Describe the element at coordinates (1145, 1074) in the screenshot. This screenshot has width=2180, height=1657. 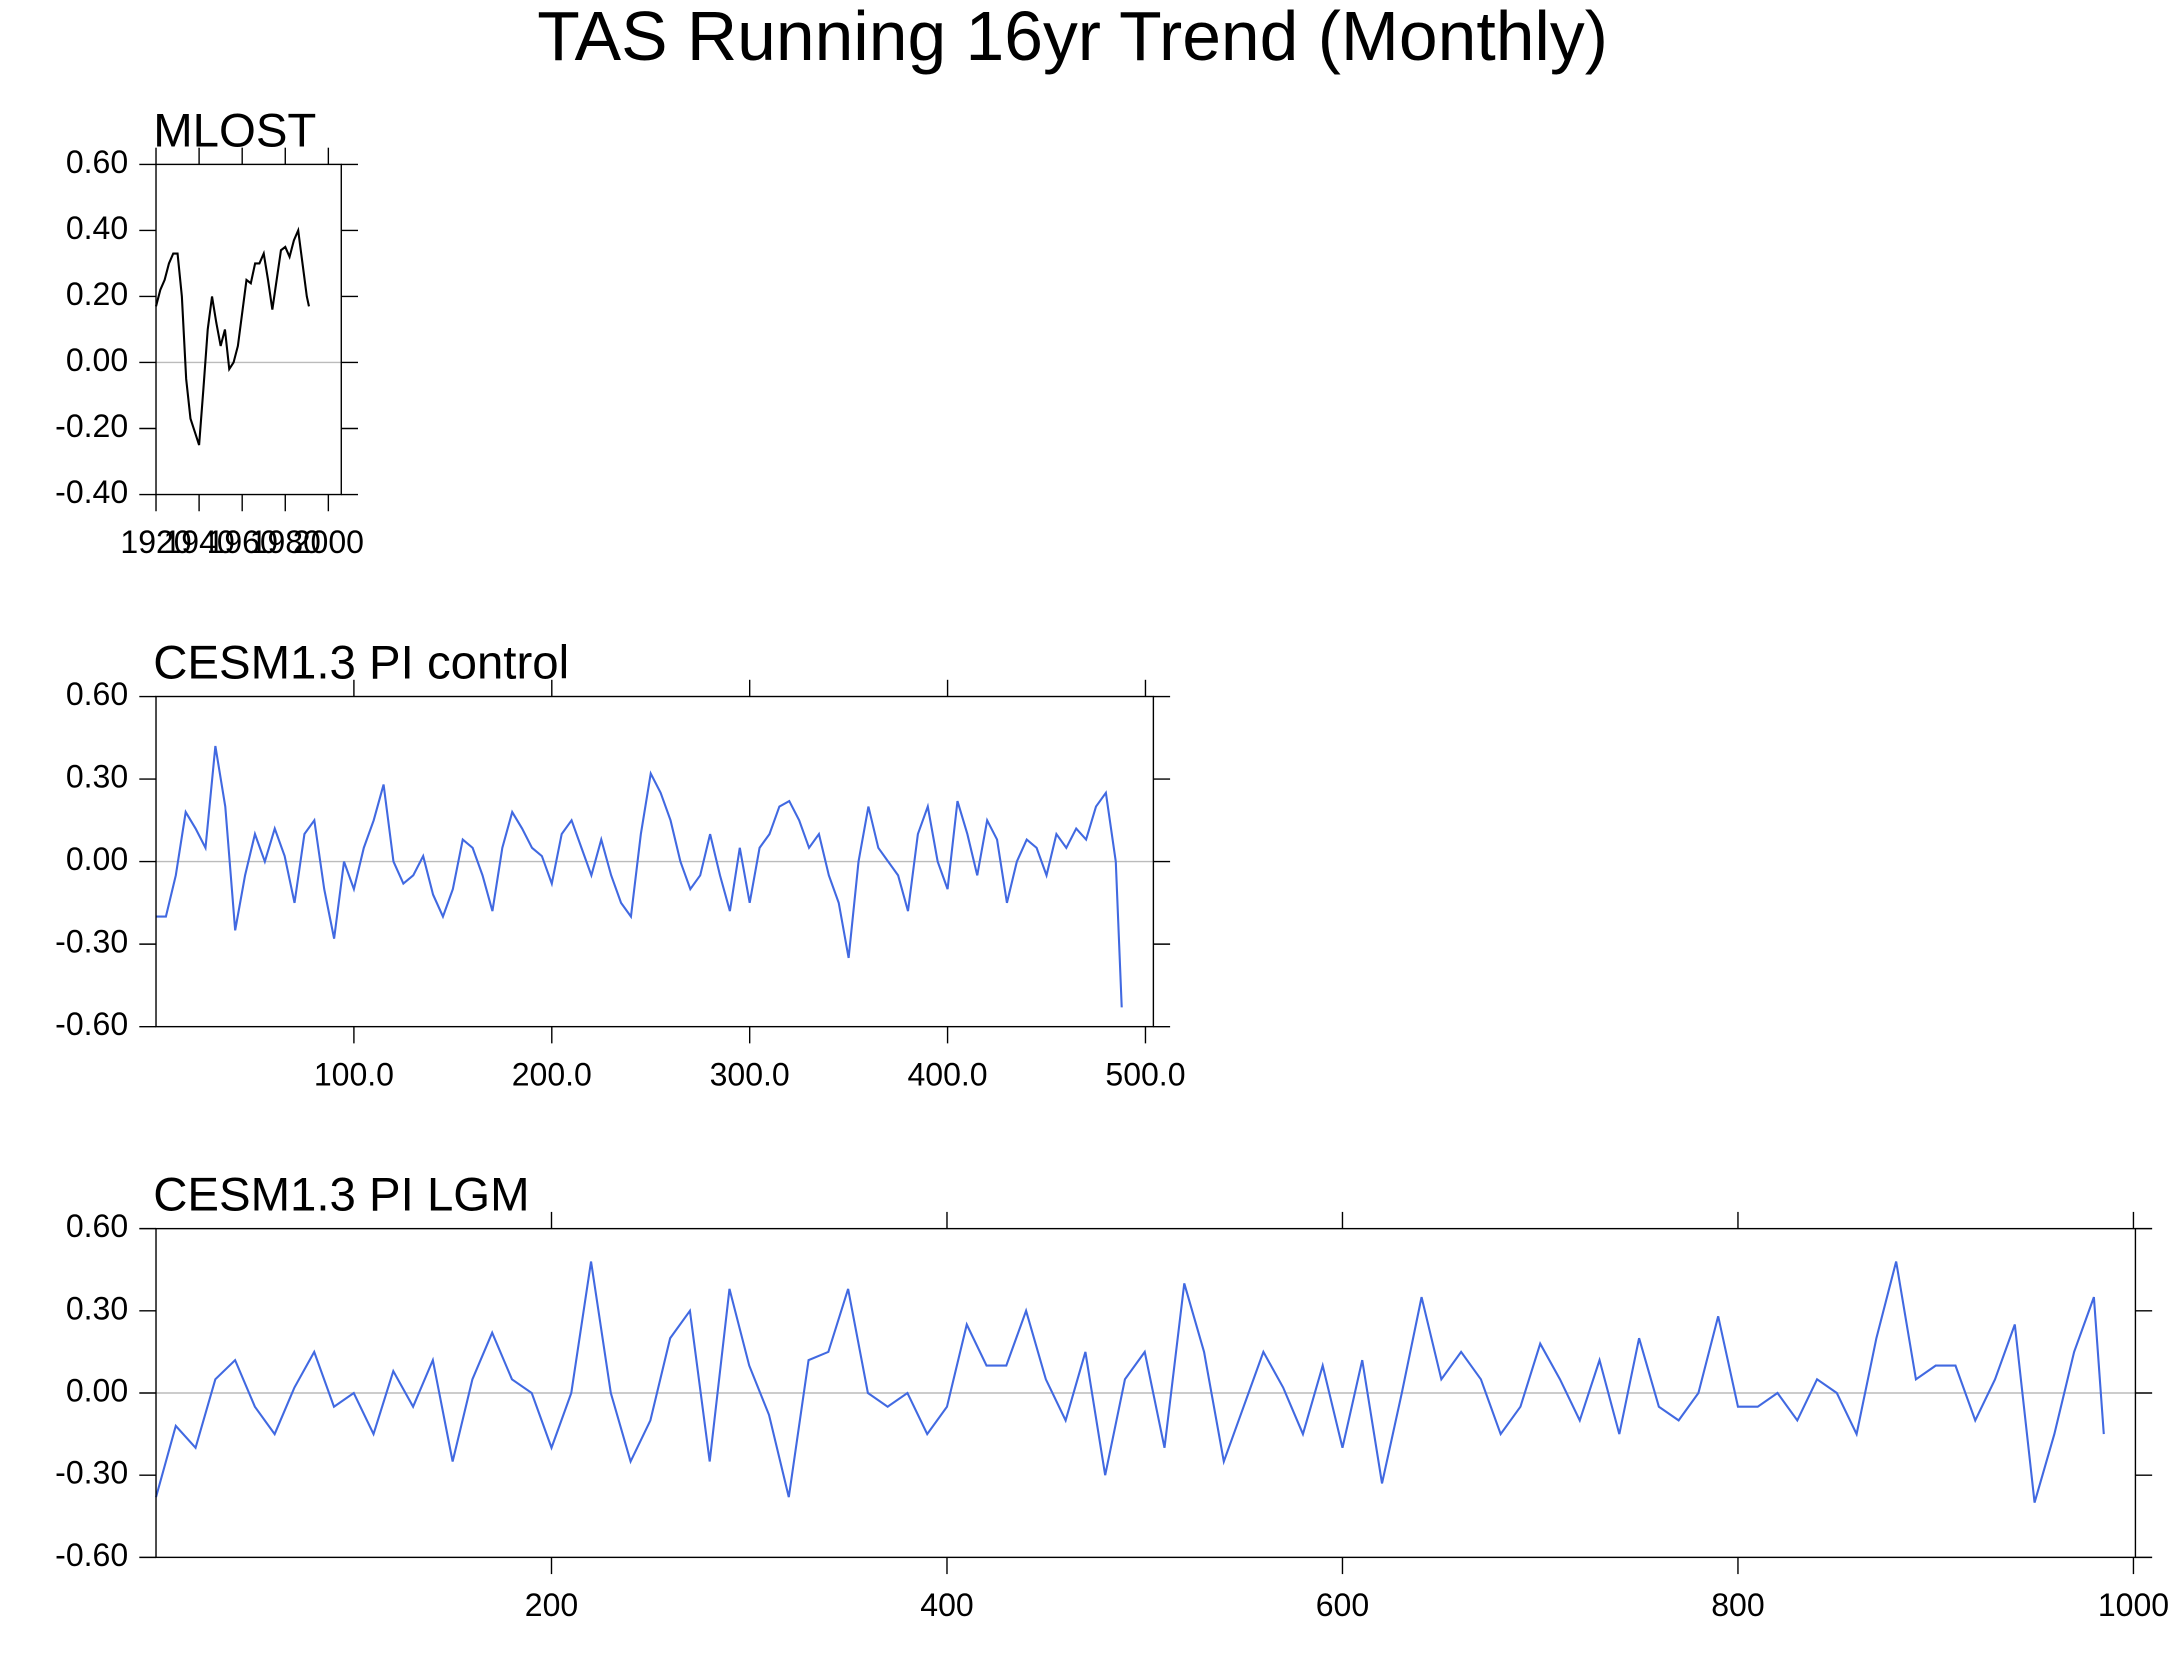
I see `x-tick-label: 500.0` at that location.